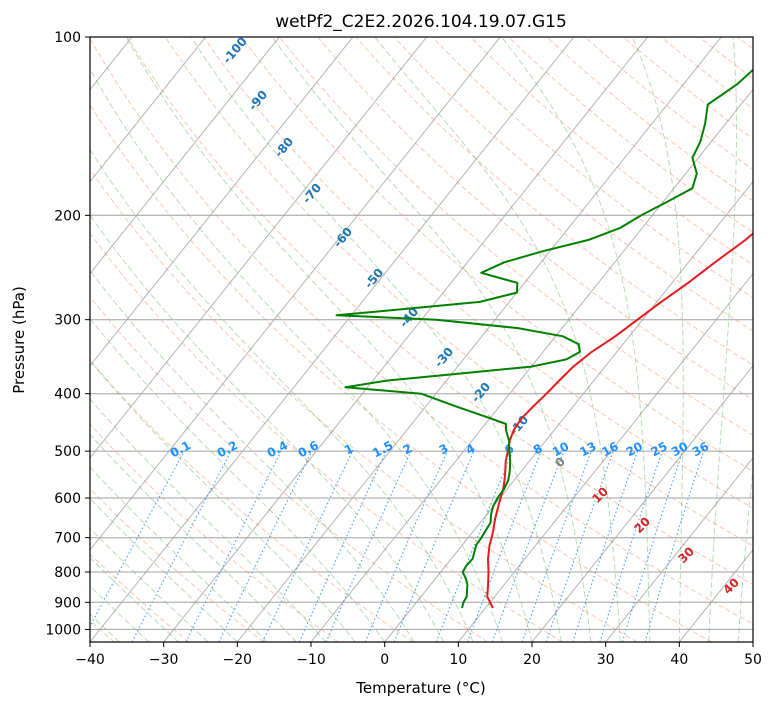 The image size is (775, 708). I want to click on y-tick-label: 1000, so click(63, 630).